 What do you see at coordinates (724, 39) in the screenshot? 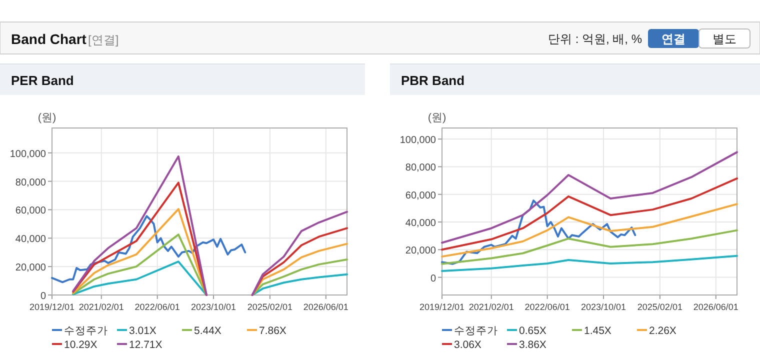
I see `text: 별도` at bounding box center [724, 39].